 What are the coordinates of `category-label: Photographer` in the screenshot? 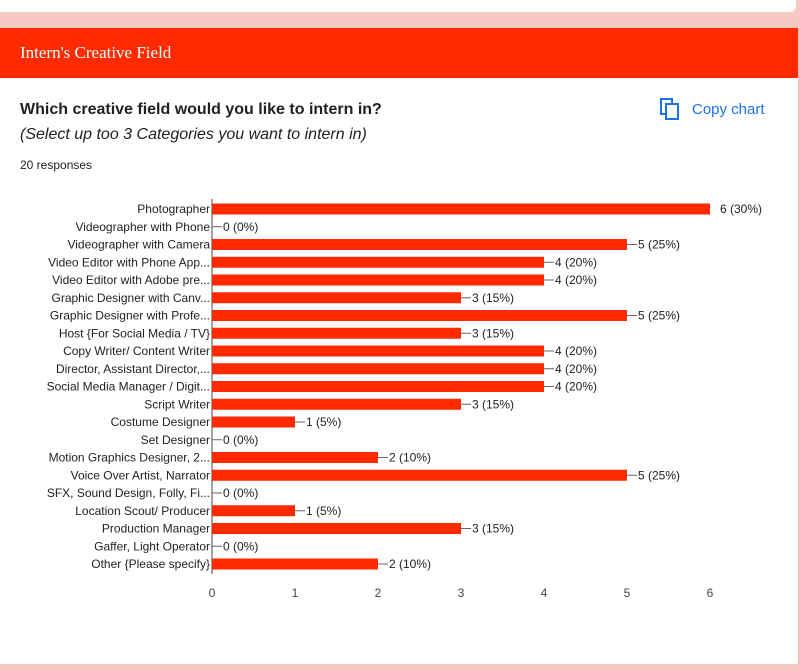 It's located at (173, 209).